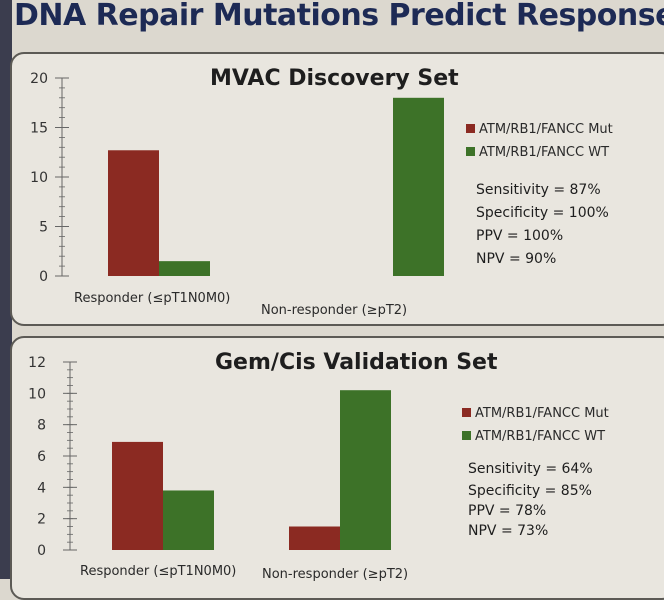 This screenshot has height=600, width=664. Describe the element at coordinates (43, 228) in the screenshot. I see `y-tick-label: 5` at that location.